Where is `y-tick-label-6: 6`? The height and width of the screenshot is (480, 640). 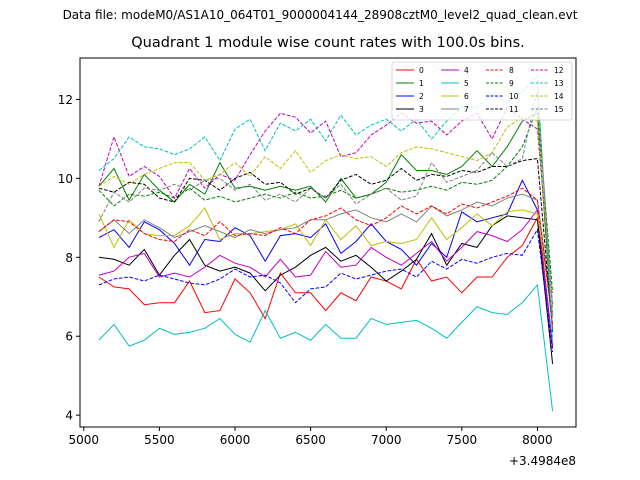 y-tick-label-6: 6 is located at coordinates (69, 337).